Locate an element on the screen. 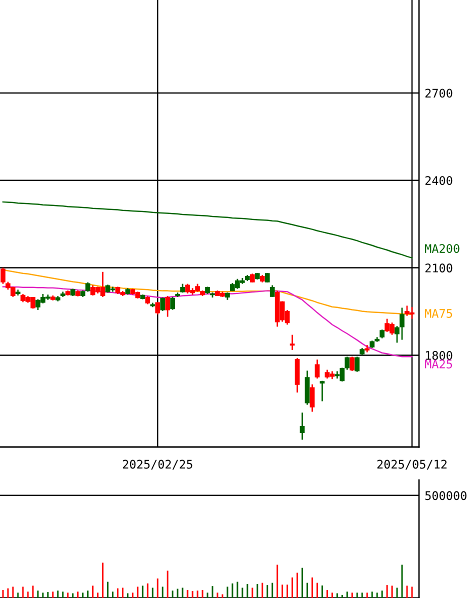  series-label: MA200 is located at coordinates (442, 249).